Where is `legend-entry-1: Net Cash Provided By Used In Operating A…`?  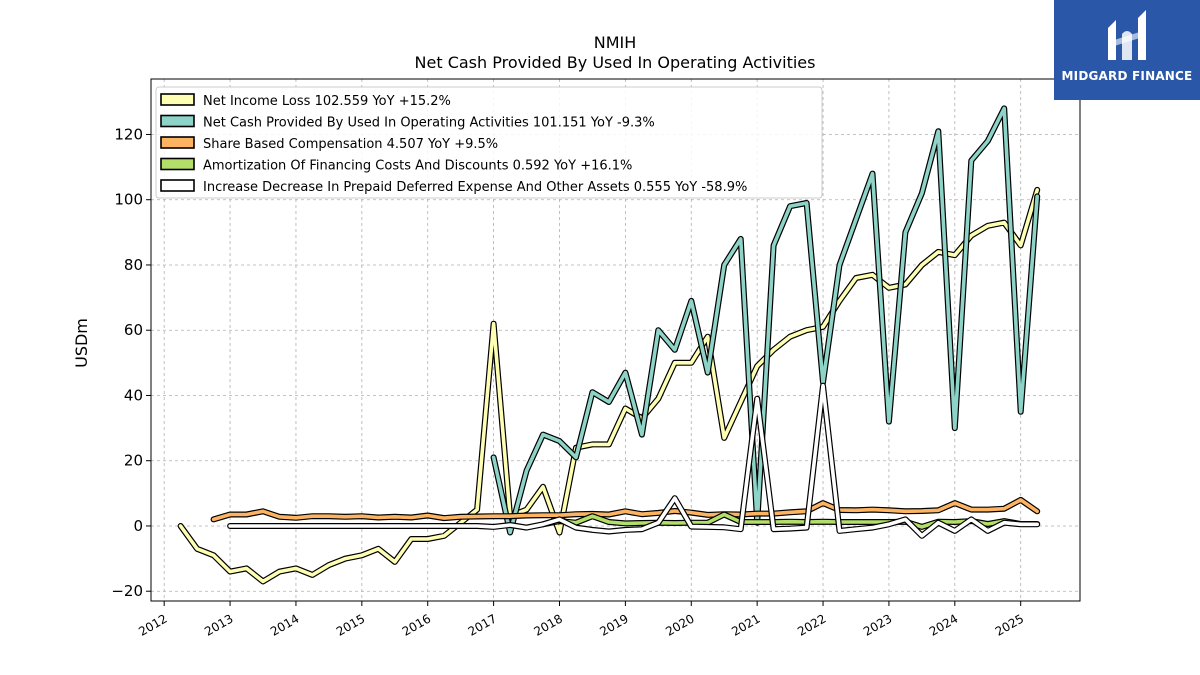 legend-entry-1: Net Cash Provided By Used In Operating A… is located at coordinates (429, 123).